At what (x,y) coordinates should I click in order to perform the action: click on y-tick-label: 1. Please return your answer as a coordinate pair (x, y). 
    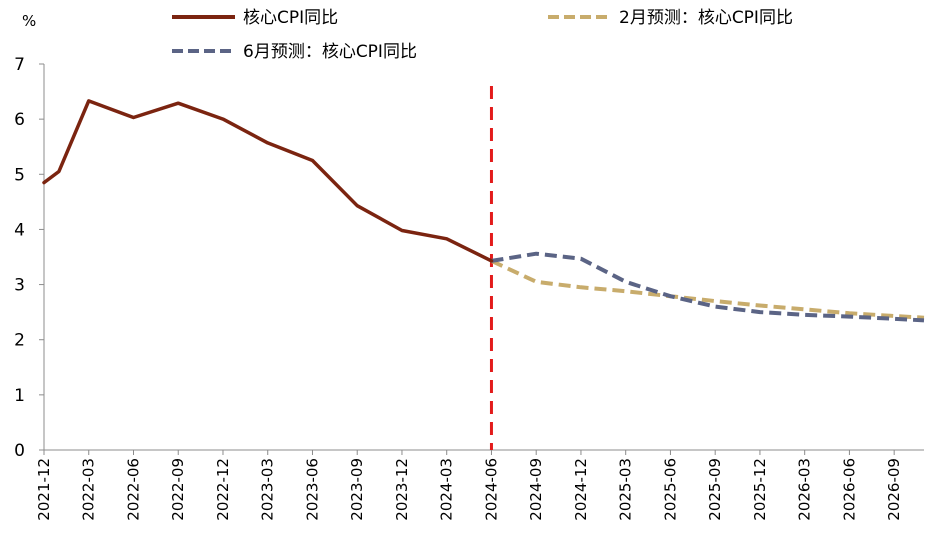
    Looking at the image, I should click on (19, 396).